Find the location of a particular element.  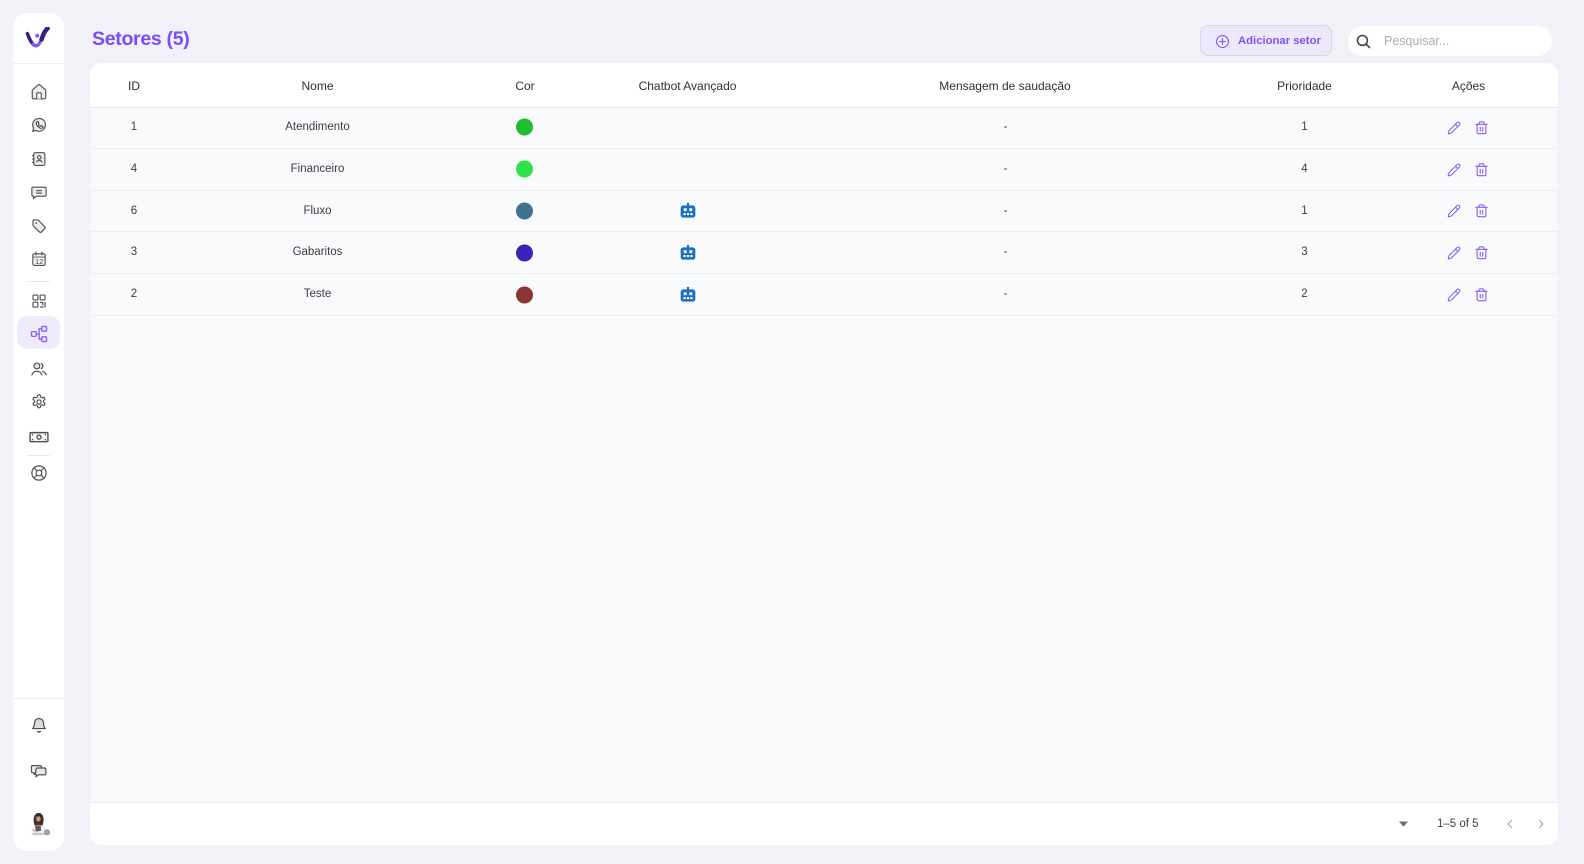

svg-text: 12 is located at coordinates (39, 262).